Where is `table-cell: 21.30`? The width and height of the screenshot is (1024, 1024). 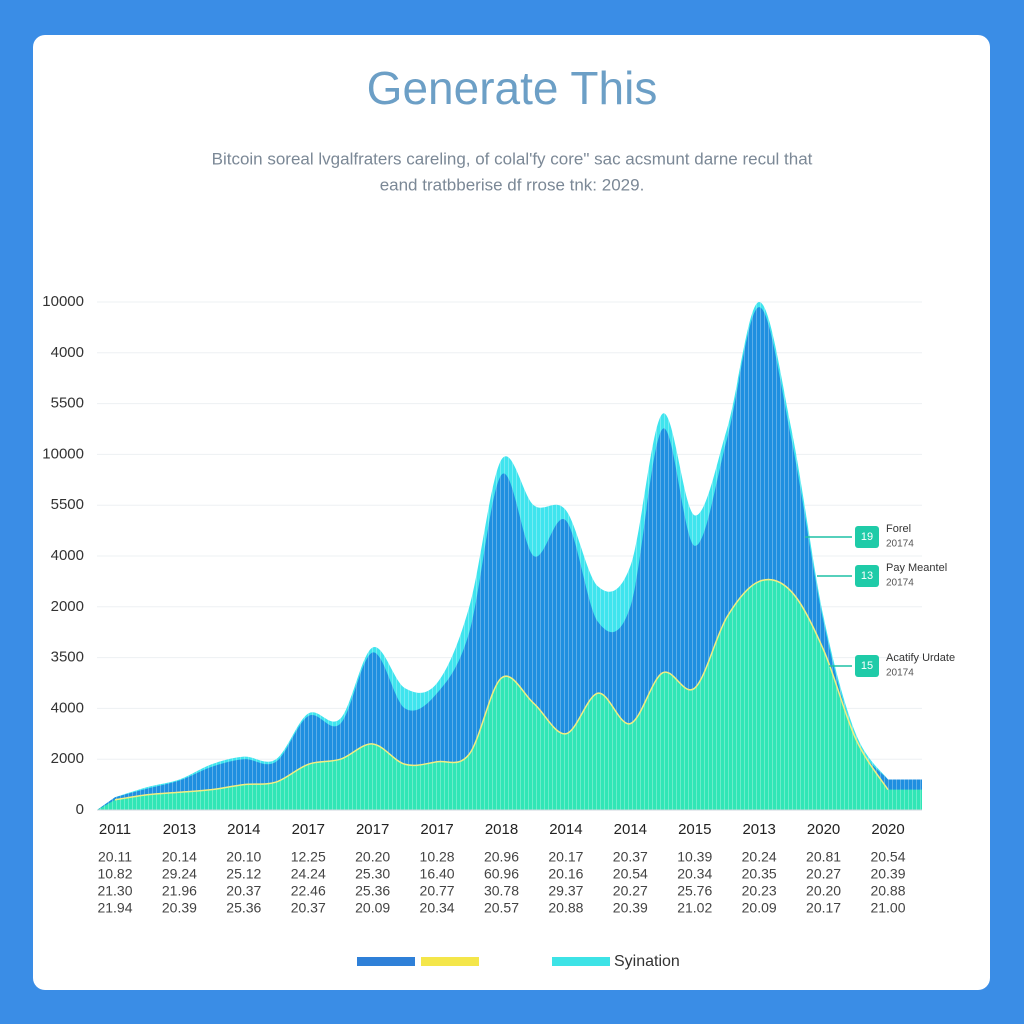
table-cell: 21.30 is located at coordinates (114, 891).